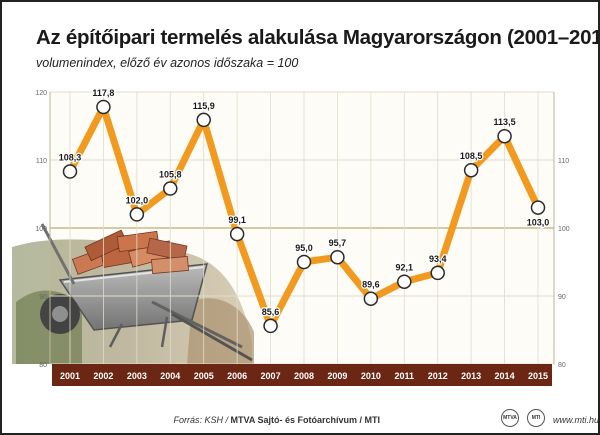 The image size is (600, 435). Describe the element at coordinates (103, 93) in the screenshot. I see `data-label: 117,8` at that location.